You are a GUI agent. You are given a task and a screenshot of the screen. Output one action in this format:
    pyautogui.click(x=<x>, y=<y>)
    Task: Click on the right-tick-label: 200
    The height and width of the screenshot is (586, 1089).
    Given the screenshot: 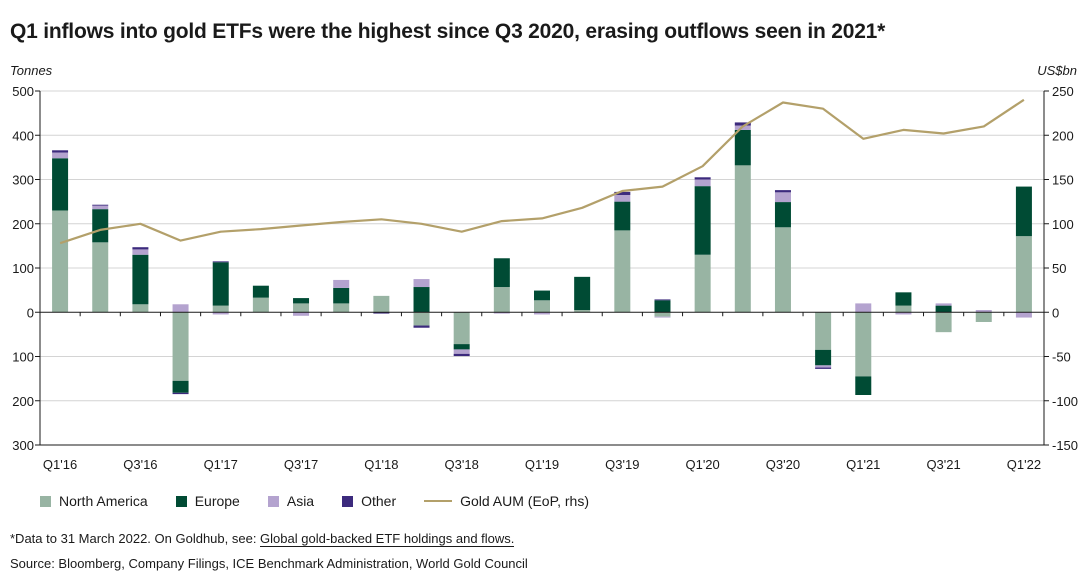 What is the action you would take?
    pyautogui.click(x=1063, y=135)
    